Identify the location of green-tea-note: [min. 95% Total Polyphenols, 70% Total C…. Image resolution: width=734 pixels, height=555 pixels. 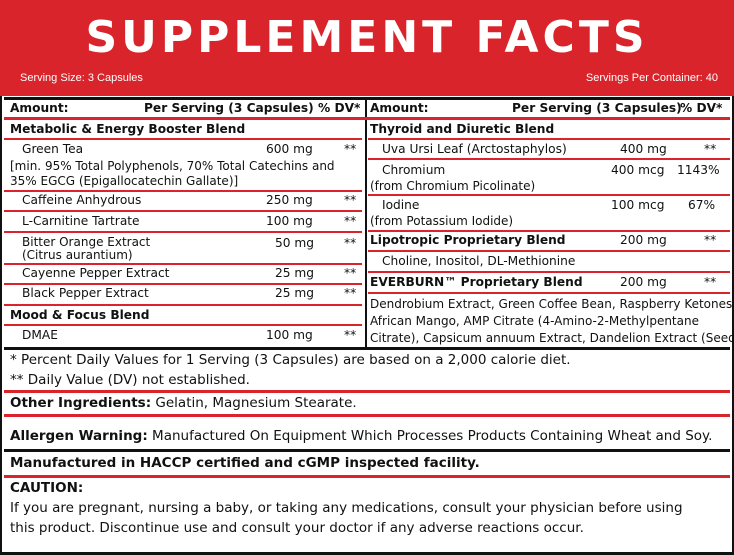
(172, 166).